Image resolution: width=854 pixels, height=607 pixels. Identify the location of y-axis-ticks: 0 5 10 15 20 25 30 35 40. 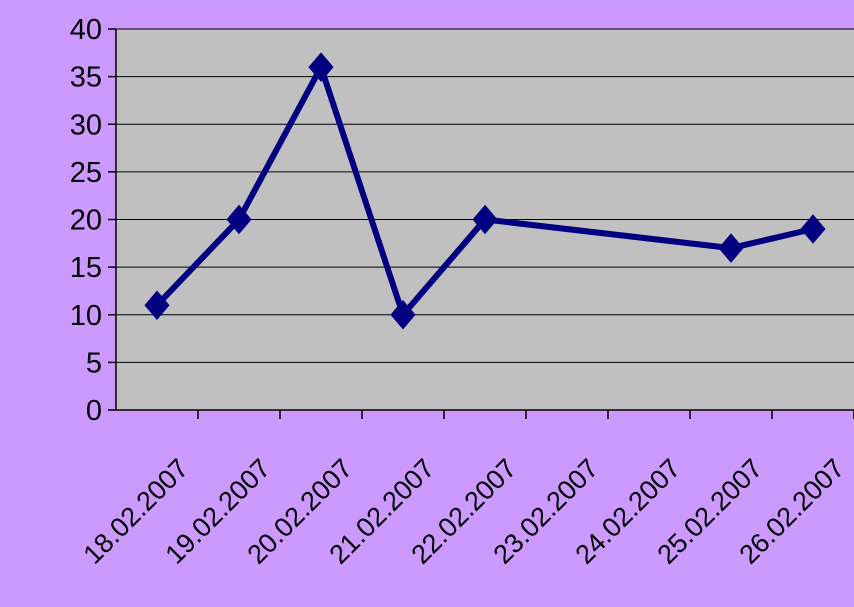
(93, 220).